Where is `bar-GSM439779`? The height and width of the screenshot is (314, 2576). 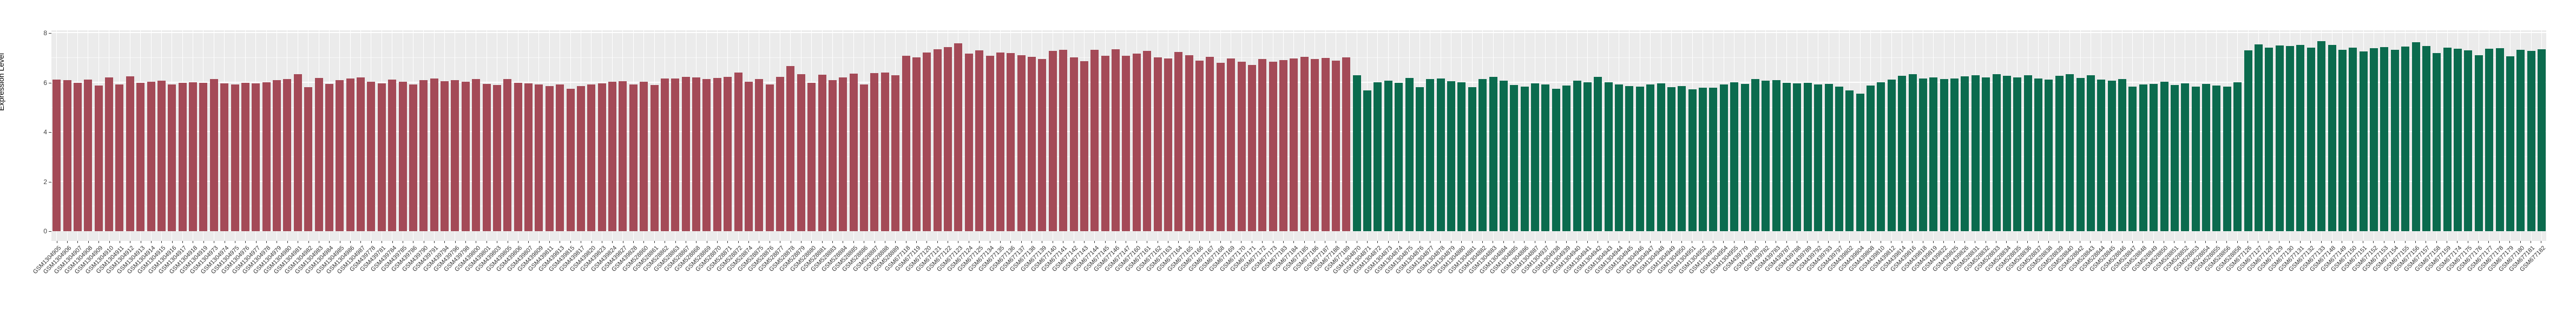
bar-GSM439779 is located at coordinates (1744, 157).